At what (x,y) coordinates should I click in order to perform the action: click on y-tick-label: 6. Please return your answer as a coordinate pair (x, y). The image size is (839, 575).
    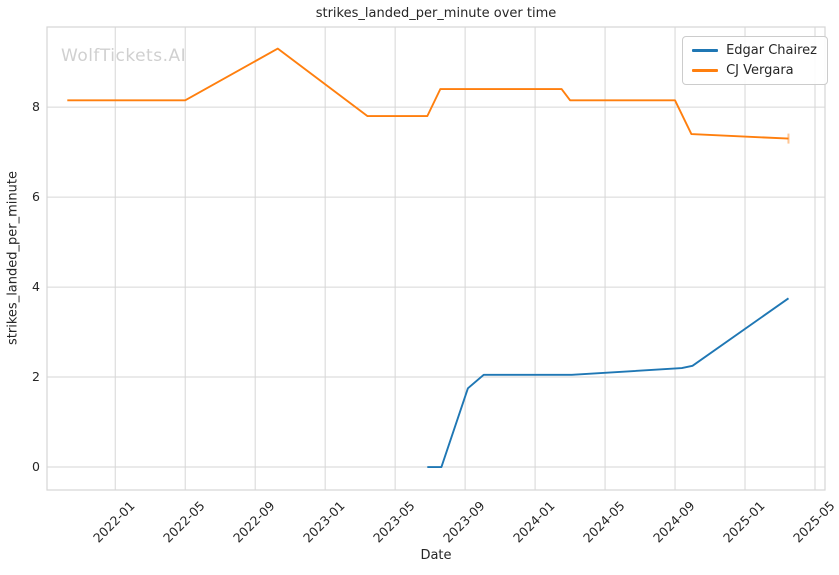
    Looking at the image, I should click on (36, 197).